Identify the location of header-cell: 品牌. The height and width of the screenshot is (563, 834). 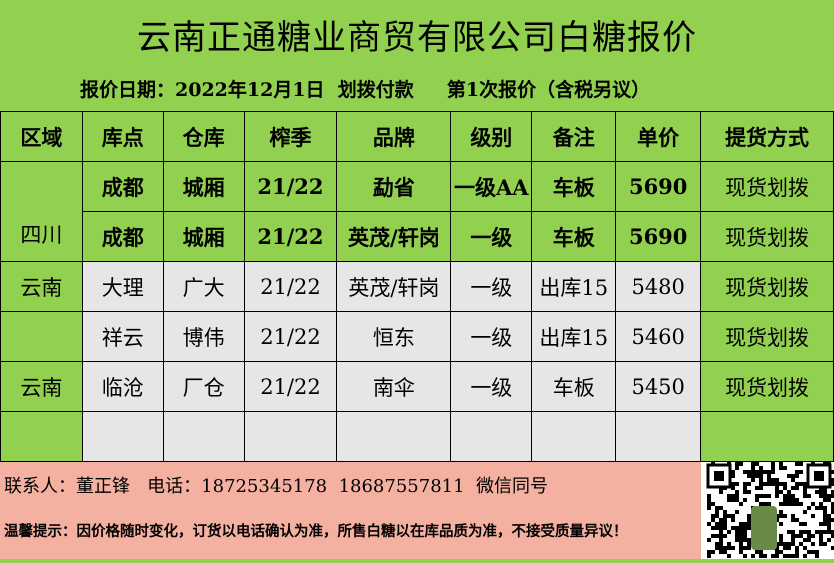
(394, 136).